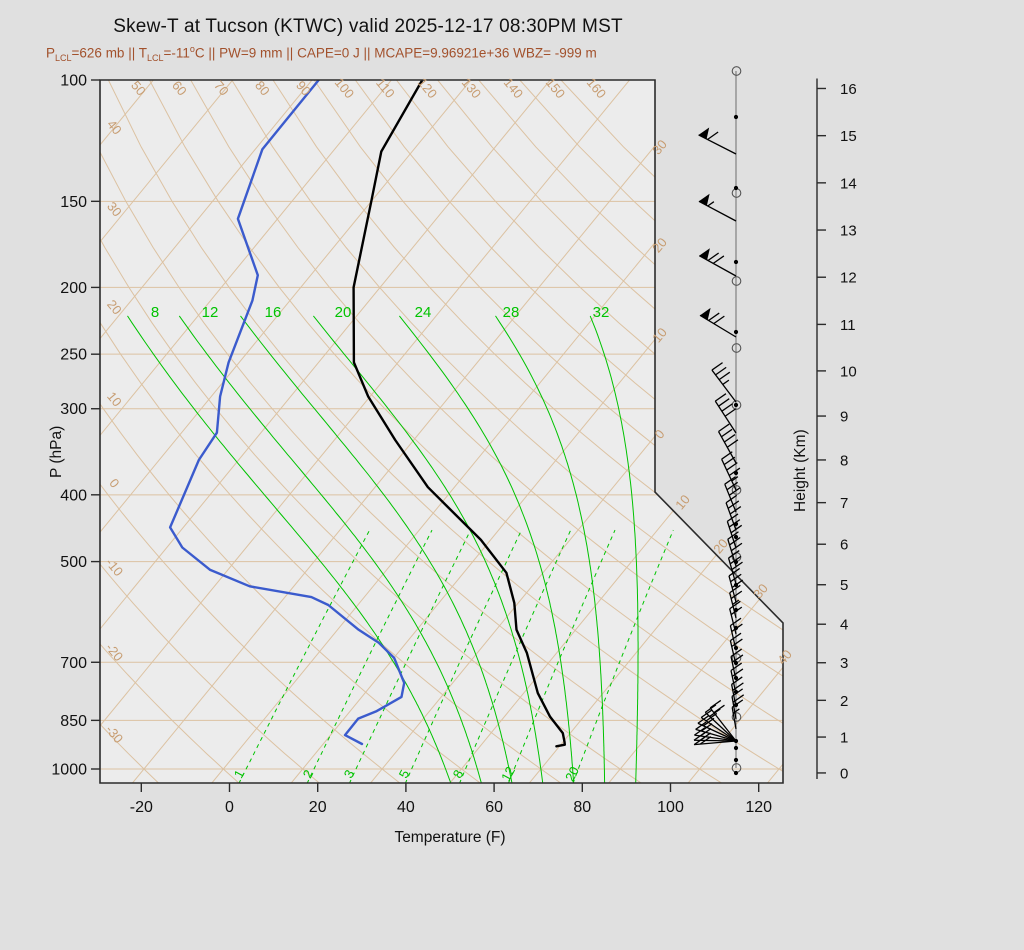 This screenshot has height=950, width=1024. What do you see at coordinates (848, 136) in the screenshot?
I see `svg-text: 15` at bounding box center [848, 136].